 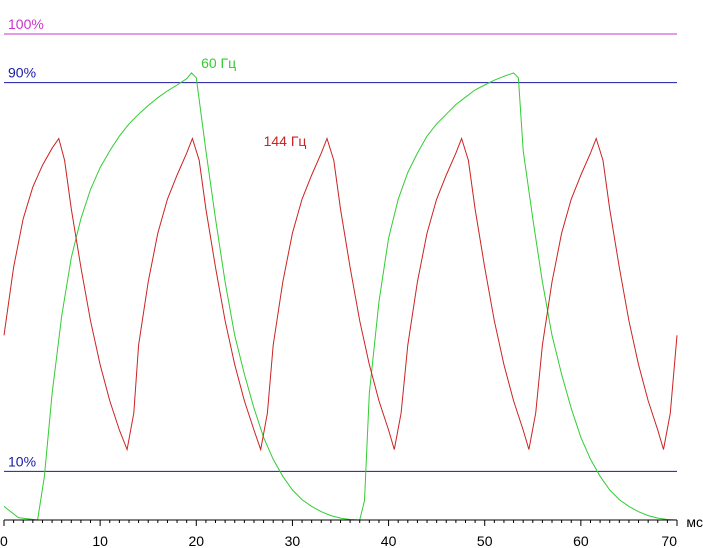 I want to click on x-tick-label: 40, so click(x=389, y=540).